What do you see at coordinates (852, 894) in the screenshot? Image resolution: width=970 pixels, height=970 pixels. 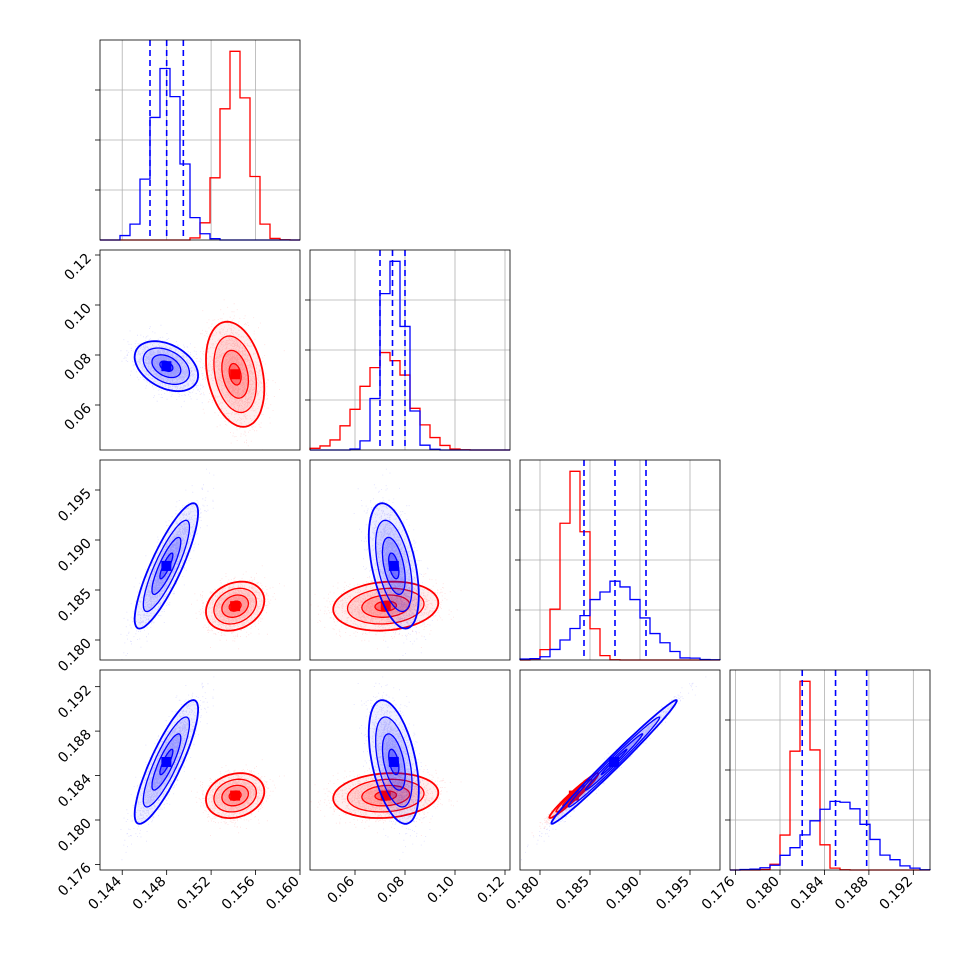 I see `x-tick-label: 0.188` at bounding box center [852, 894].